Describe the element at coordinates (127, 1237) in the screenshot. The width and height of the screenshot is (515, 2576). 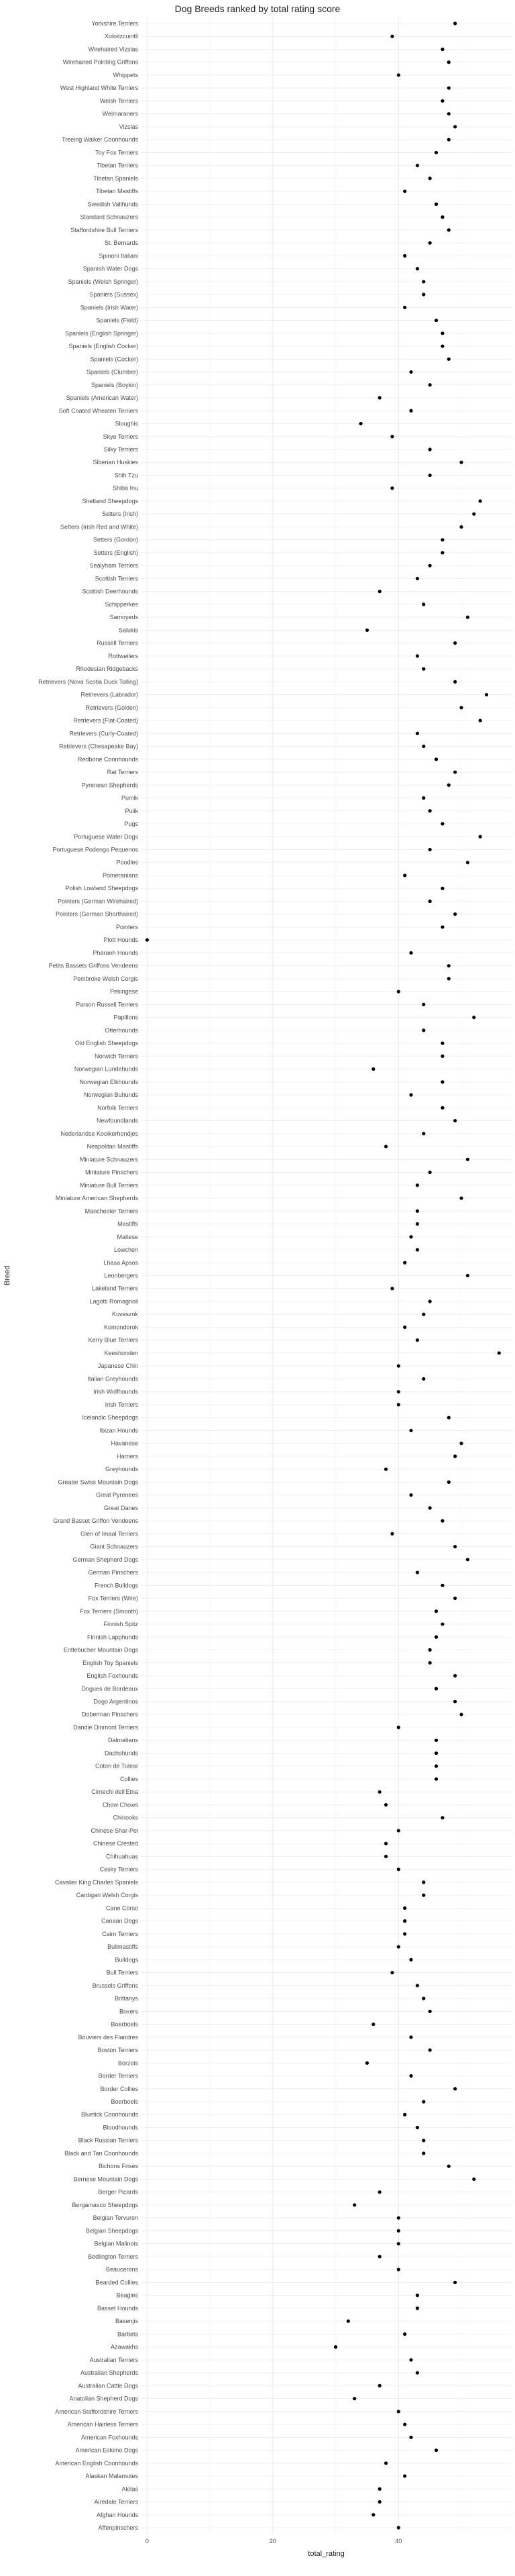
I see `y-tick-label: Maltese` at that location.